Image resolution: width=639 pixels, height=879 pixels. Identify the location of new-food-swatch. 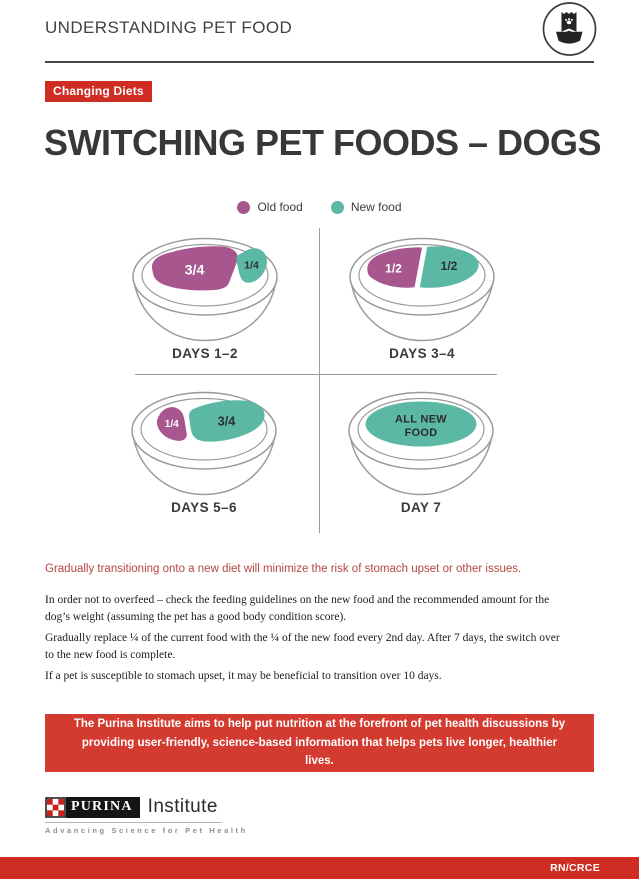
(337, 207).